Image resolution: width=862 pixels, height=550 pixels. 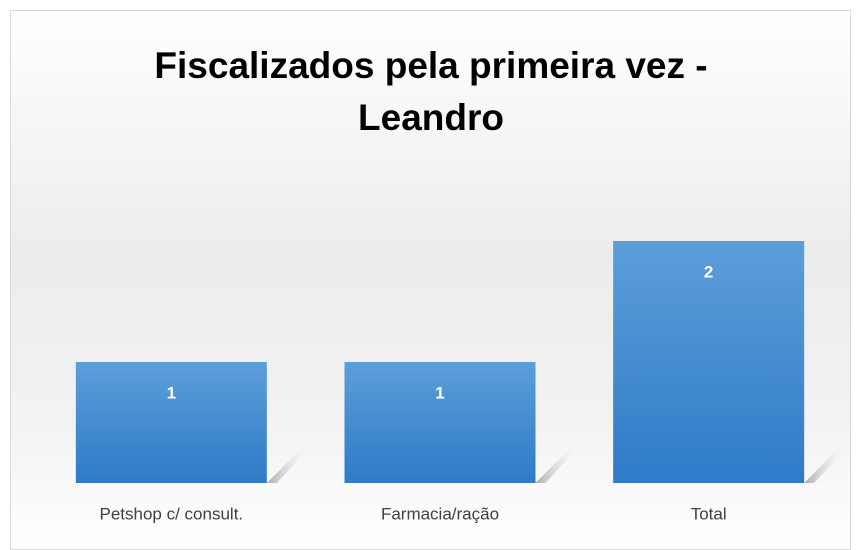 I want to click on x-tick-label: Petshop c/ consult., so click(x=172, y=513).